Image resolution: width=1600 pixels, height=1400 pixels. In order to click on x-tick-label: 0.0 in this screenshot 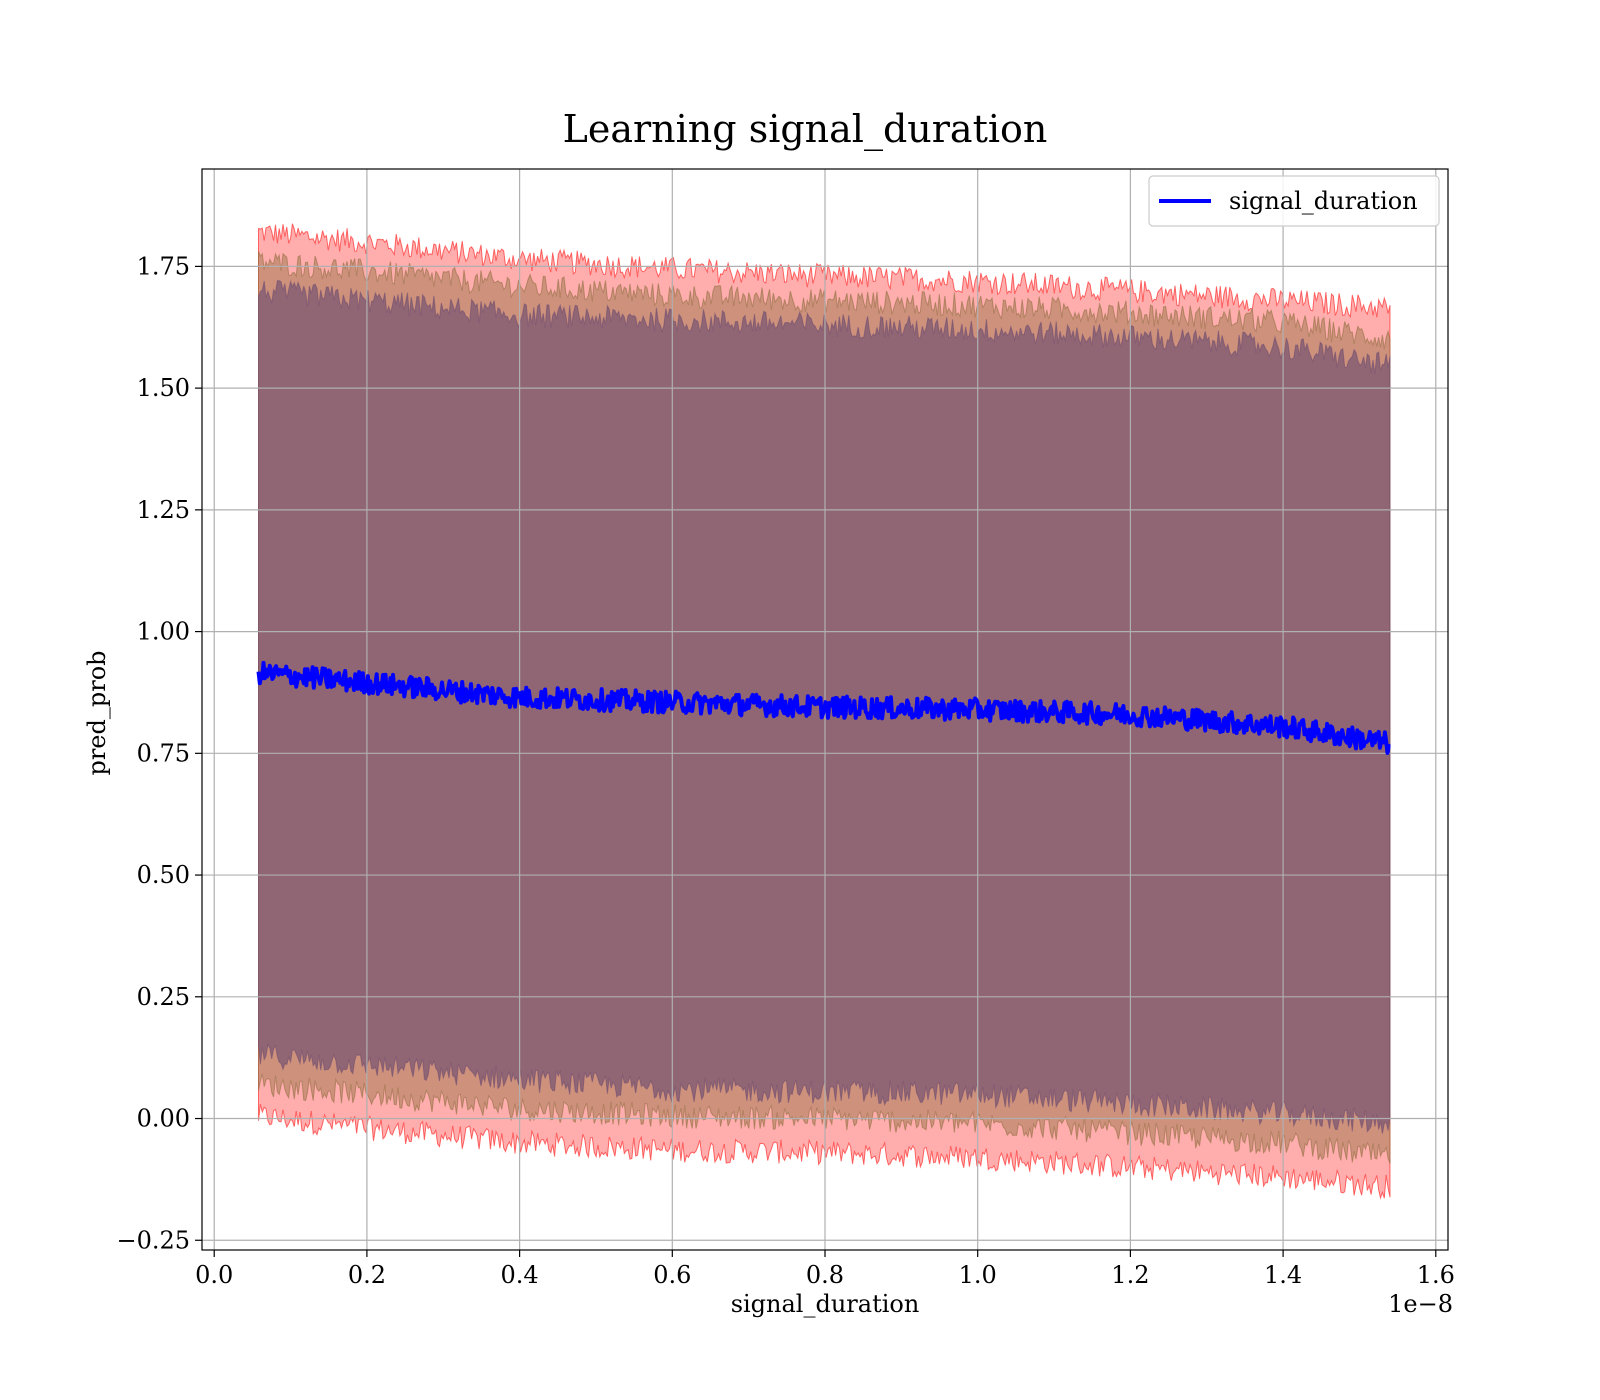, I will do `click(214, 1275)`.